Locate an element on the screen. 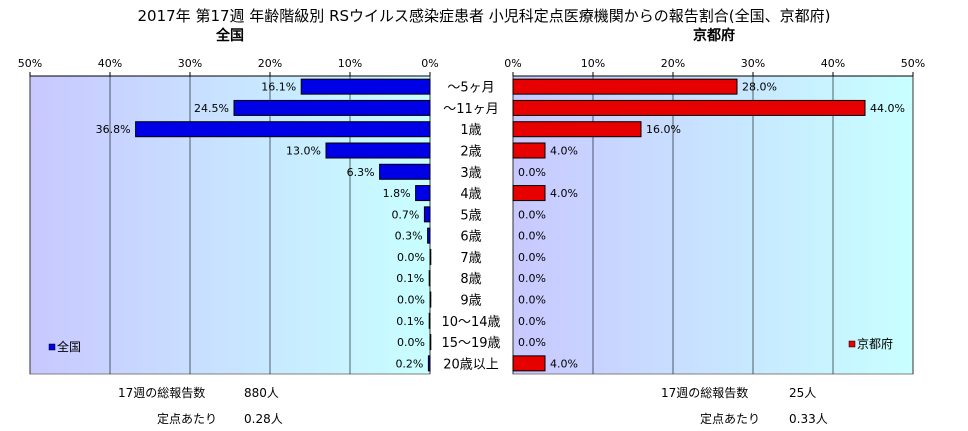 This screenshot has height=431, width=968. data-label-national: 24.5% is located at coordinates (211, 108).